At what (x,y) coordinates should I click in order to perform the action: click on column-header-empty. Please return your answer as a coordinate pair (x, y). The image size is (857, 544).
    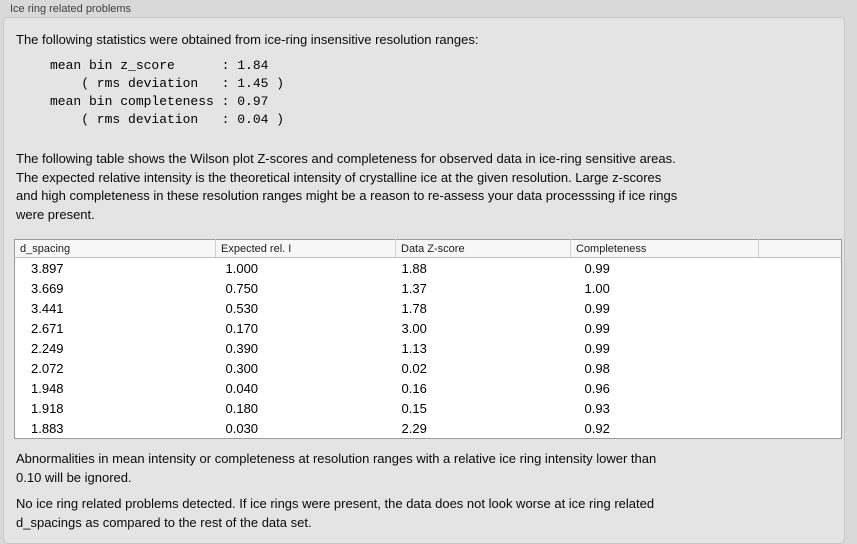
    Looking at the image, I should click on (800, 248).